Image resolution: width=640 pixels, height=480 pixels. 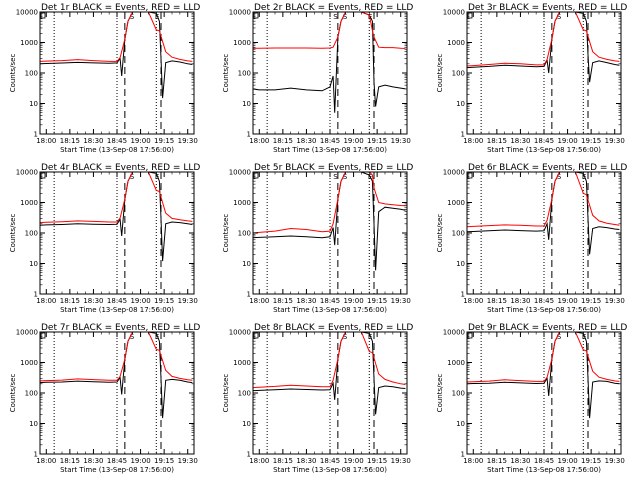 I want to click on panel-title: Det 5r BLACK = Events, RED = LLD, so click(x=333, y=168).